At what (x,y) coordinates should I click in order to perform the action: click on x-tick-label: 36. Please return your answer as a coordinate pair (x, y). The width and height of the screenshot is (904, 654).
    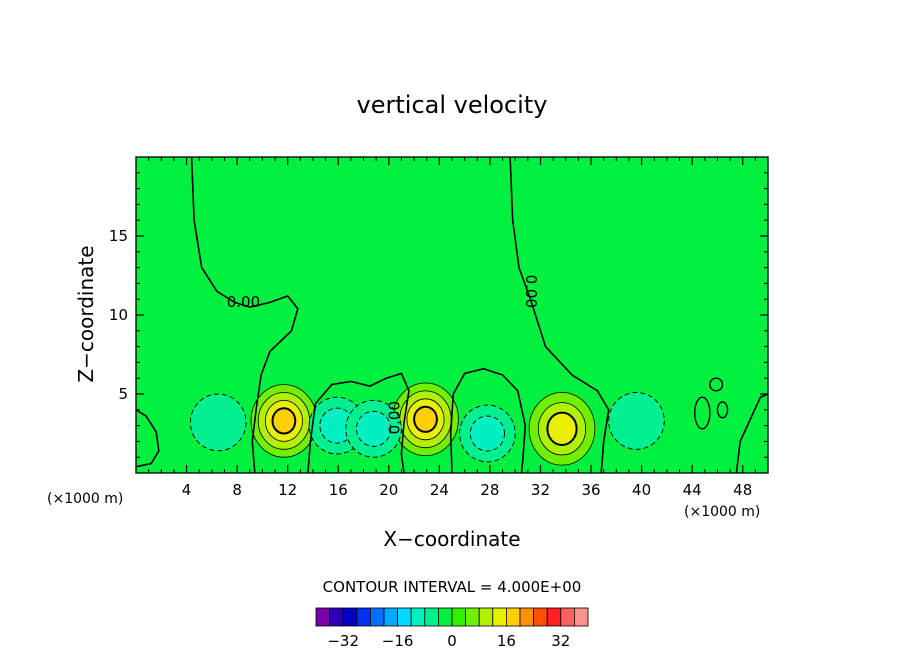
    Looking at the image, I should click on (590, 490).